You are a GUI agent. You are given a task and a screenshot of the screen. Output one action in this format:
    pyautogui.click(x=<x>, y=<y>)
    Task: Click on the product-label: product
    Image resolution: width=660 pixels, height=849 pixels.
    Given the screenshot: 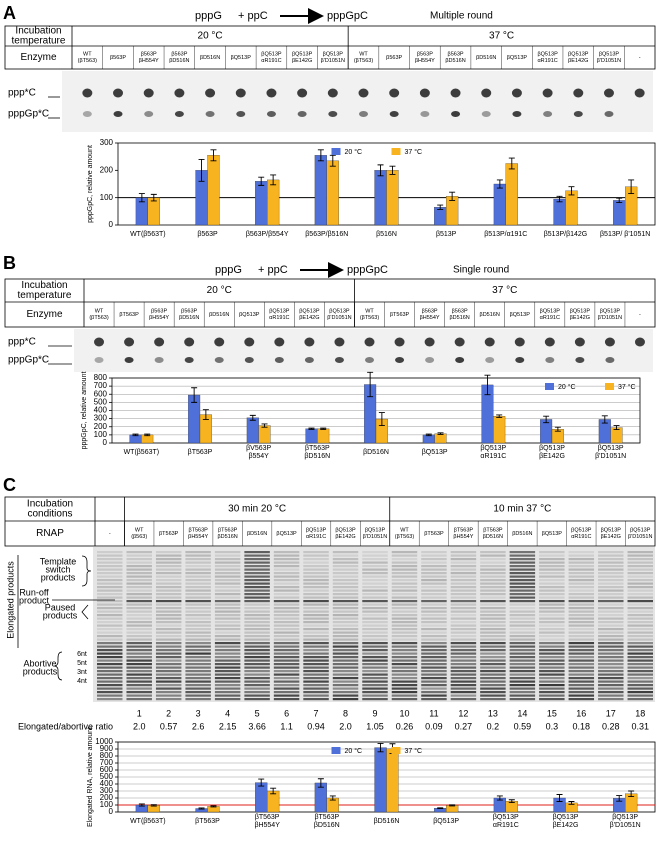 What is the action you would take?
    pyautogui.click(x=34, y=600)
    